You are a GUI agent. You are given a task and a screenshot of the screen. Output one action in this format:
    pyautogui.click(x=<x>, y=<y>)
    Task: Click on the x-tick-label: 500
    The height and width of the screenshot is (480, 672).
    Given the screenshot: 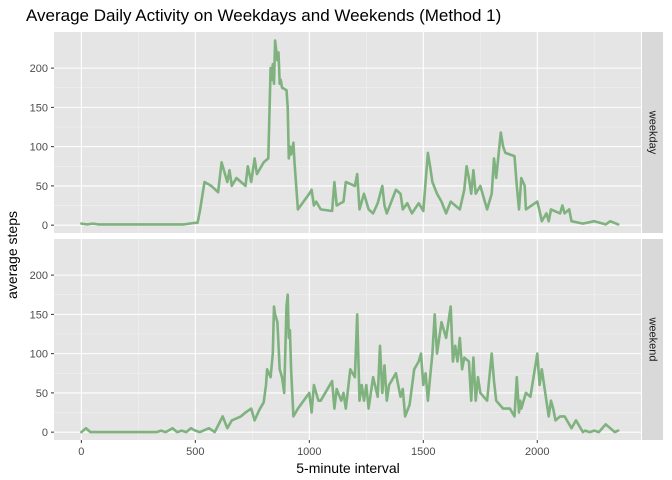 What is the action you would take?
    pyautogui.click(x=195, y=452)
    